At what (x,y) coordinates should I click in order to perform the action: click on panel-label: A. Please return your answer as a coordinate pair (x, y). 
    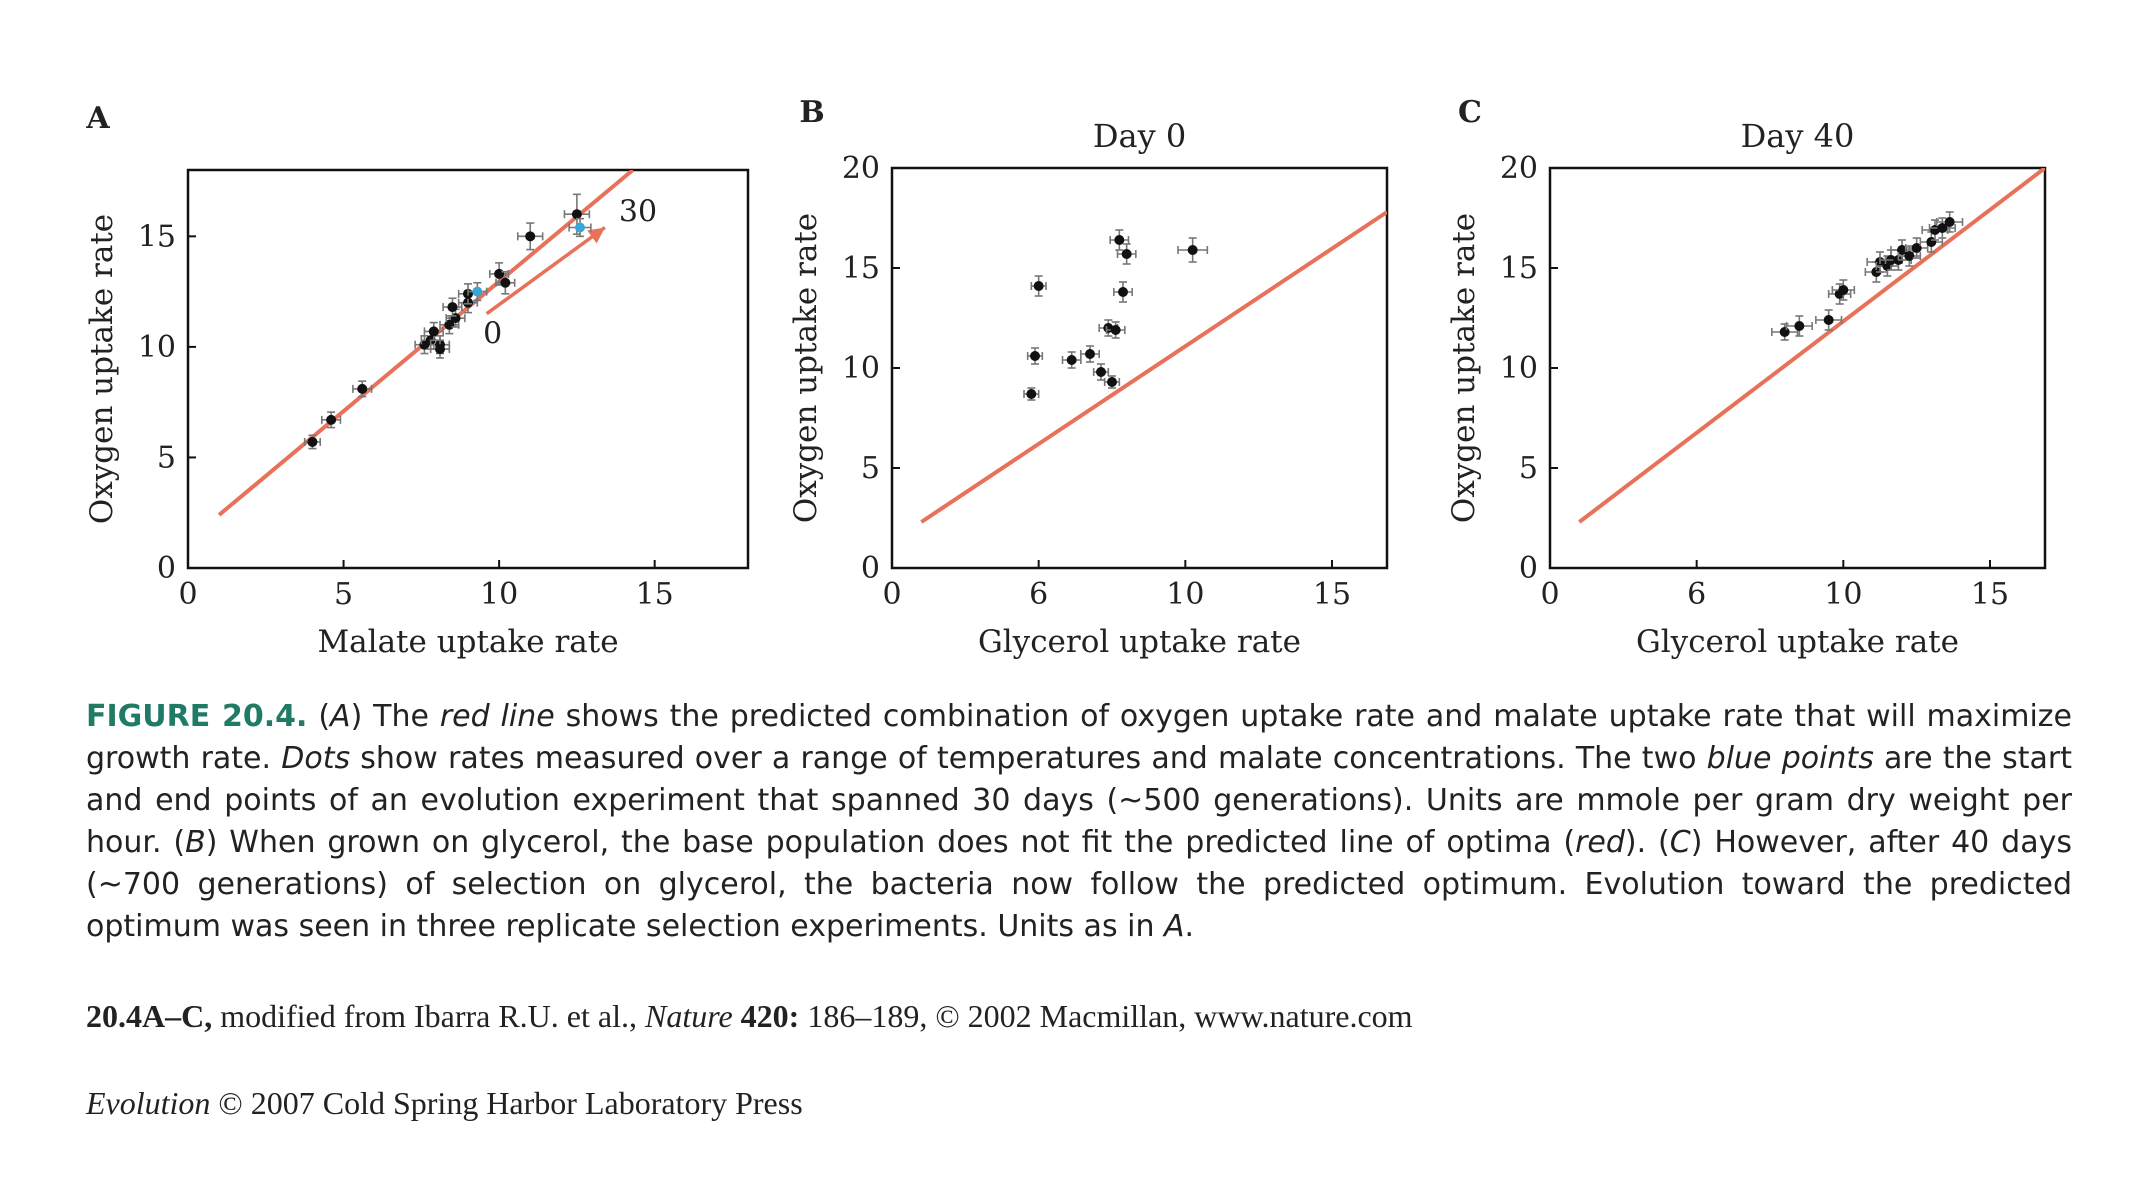
    Looking at the image, I should click on (97, 118).